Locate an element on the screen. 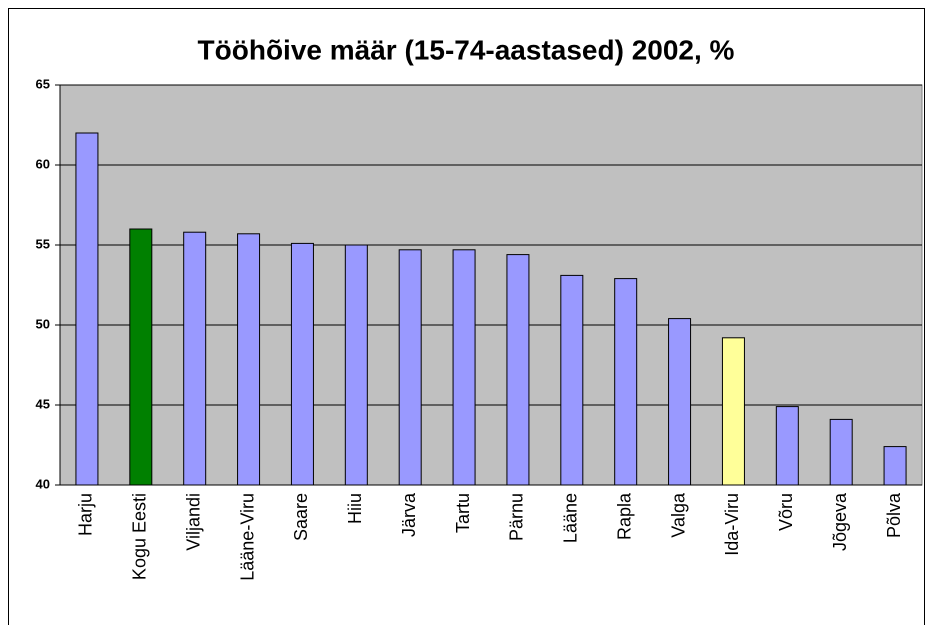 This screenshot has width=932, height=625. y-tick-label: 55 is located at coordinates (43, 243).